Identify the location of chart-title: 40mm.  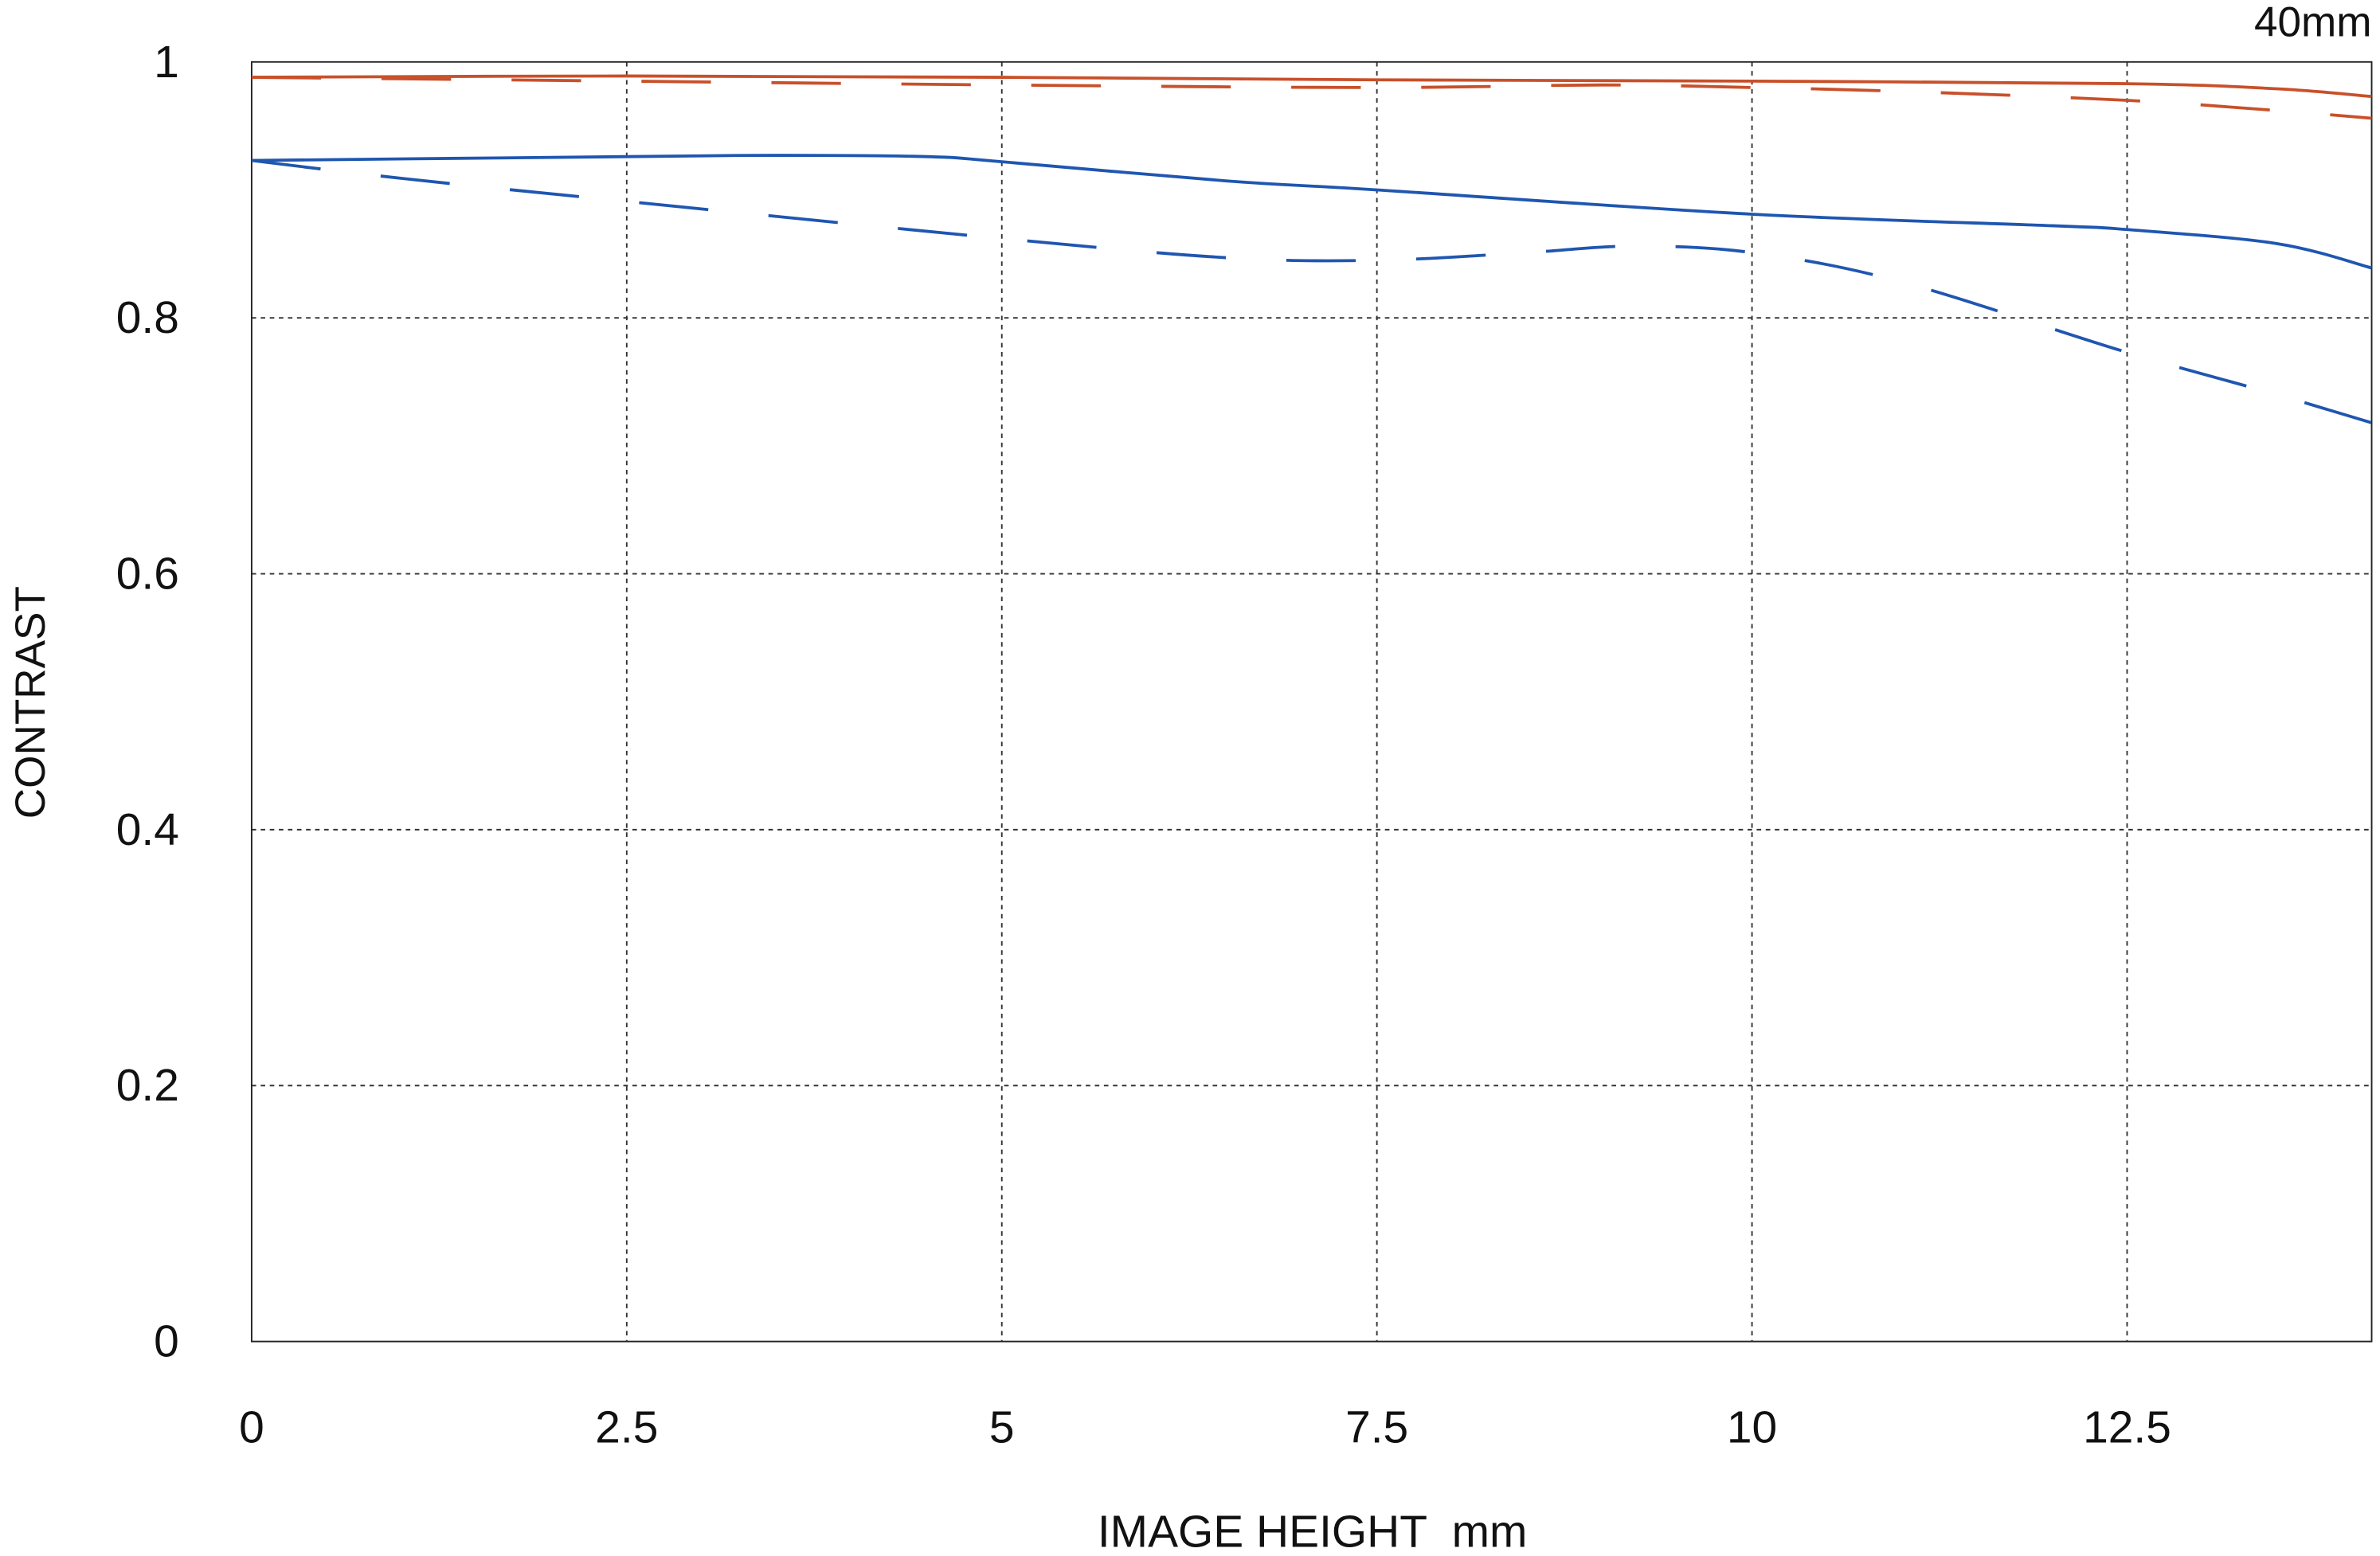
(2313, 23).